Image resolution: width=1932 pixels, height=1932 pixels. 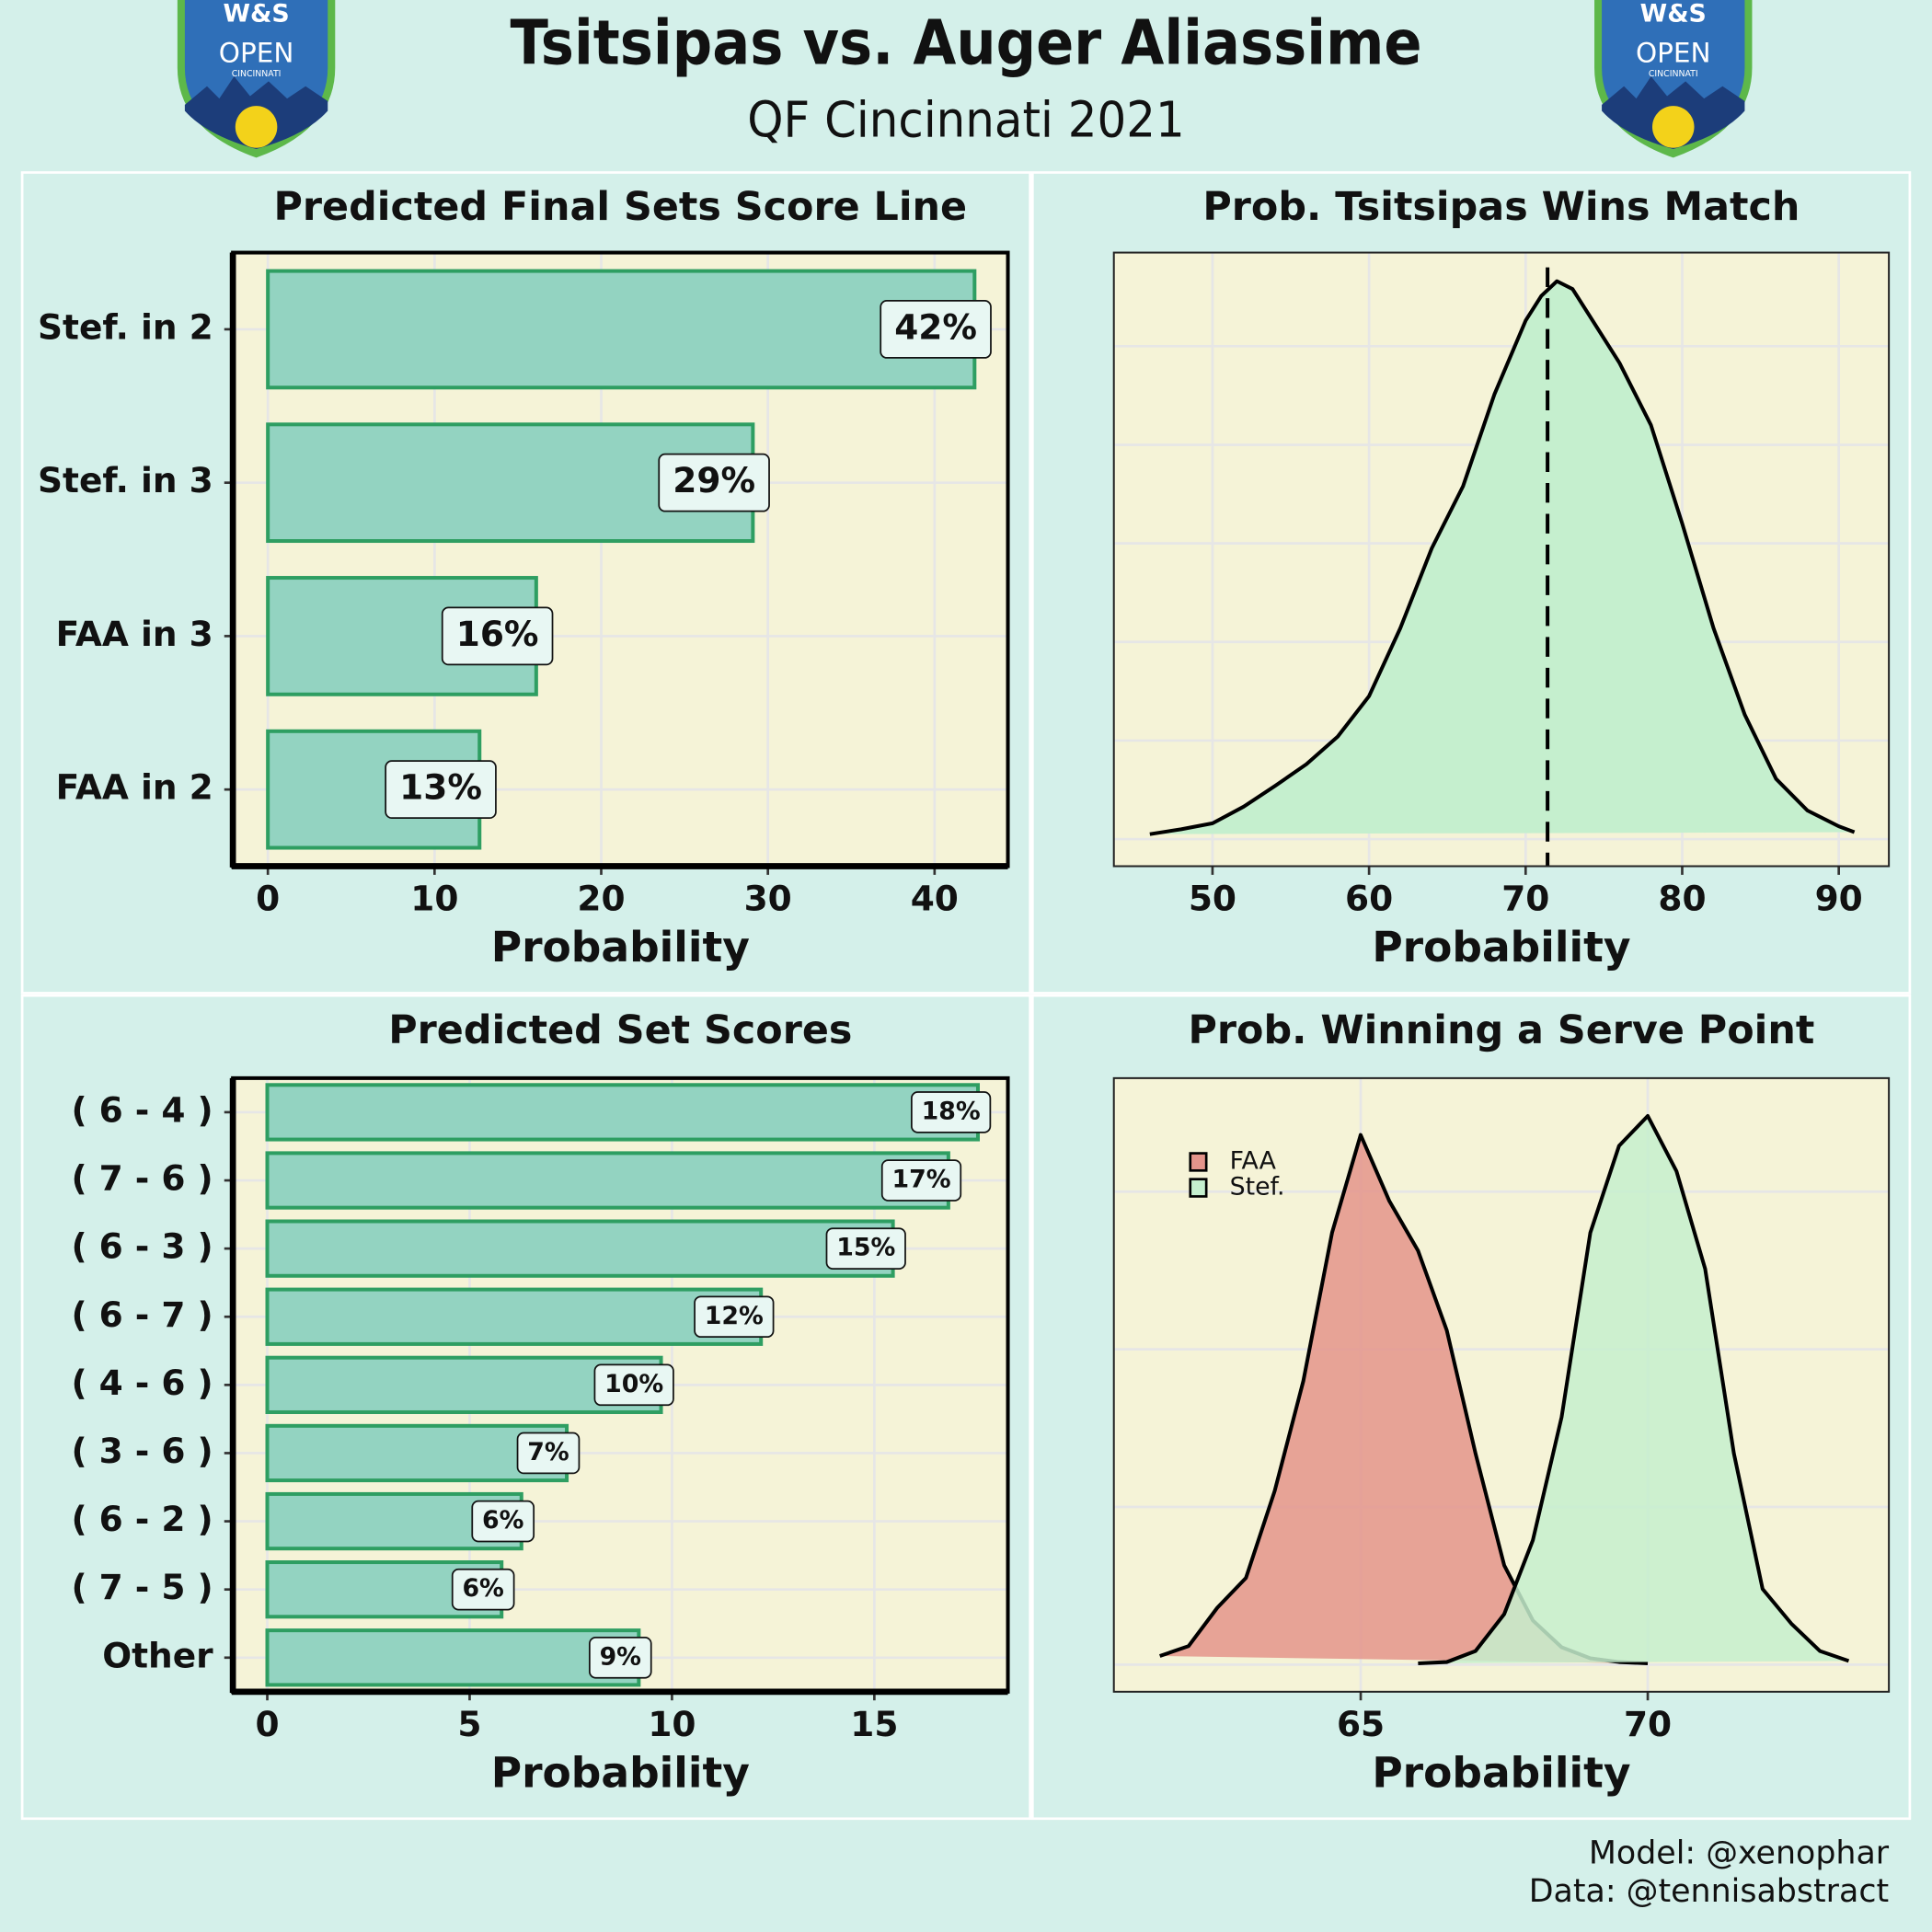 I want to click on legend-label: FAA, so click(x=1253, y=1160).